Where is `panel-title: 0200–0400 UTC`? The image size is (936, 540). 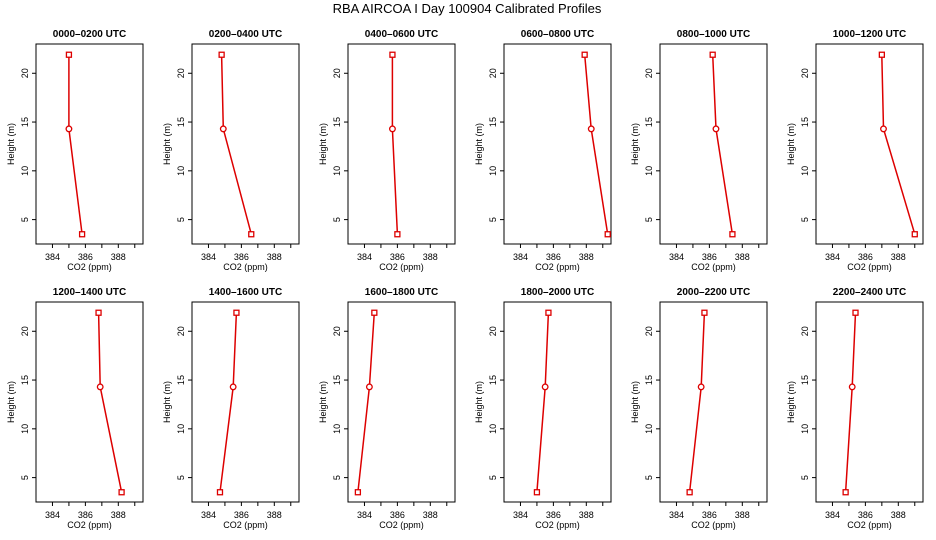
panel-title: 0200–0400 UTC is located at coordinates (245, 34).